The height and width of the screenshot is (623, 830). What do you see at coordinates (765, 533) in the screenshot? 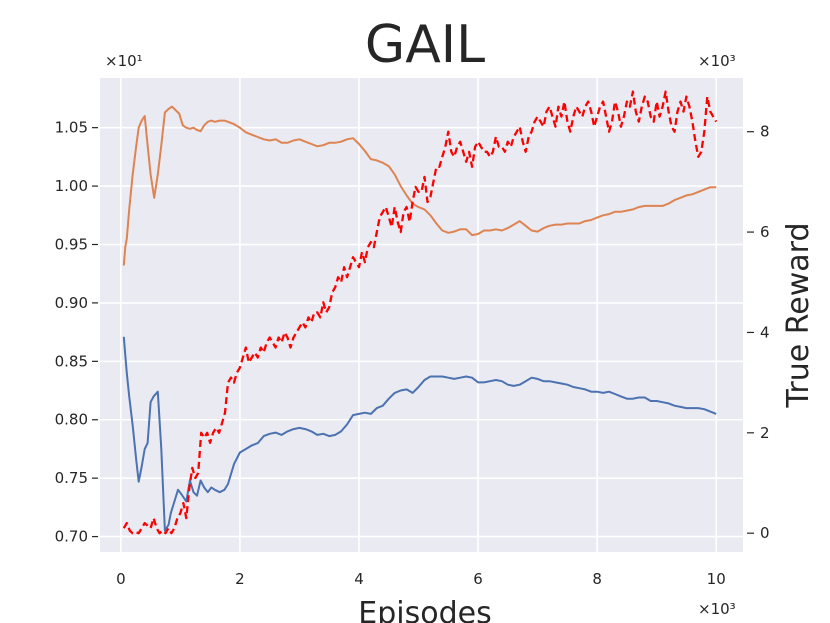
I see `y-right-tick-label: 0` at bounding box center [765, 533].